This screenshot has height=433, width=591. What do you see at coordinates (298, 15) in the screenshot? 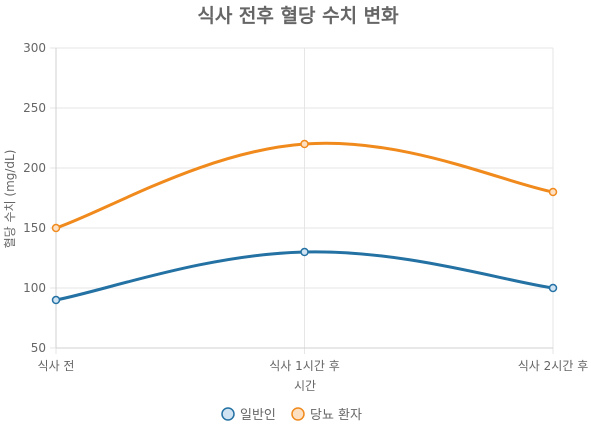
I see `chart-title: 식사 전후 혈당 수치 변화` at bounding box center [298, 15].